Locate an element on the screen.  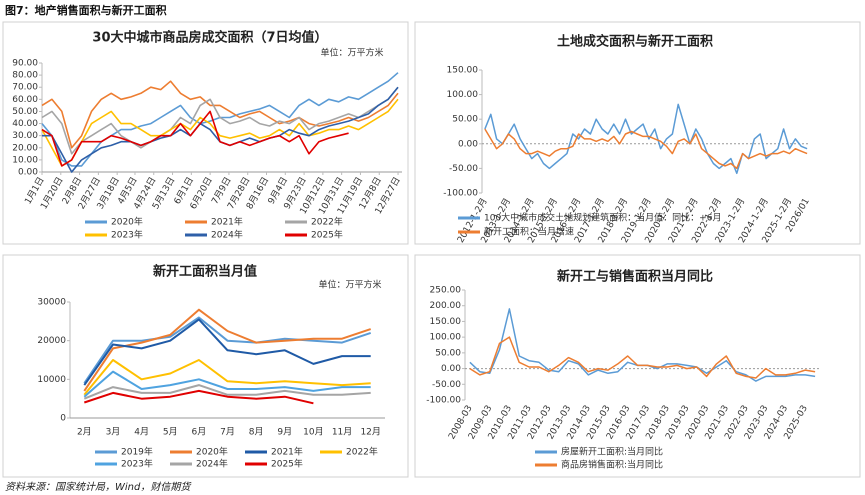
legend-label: 房屋新开工面积:当月同比 is located at coordinates (612, 452).